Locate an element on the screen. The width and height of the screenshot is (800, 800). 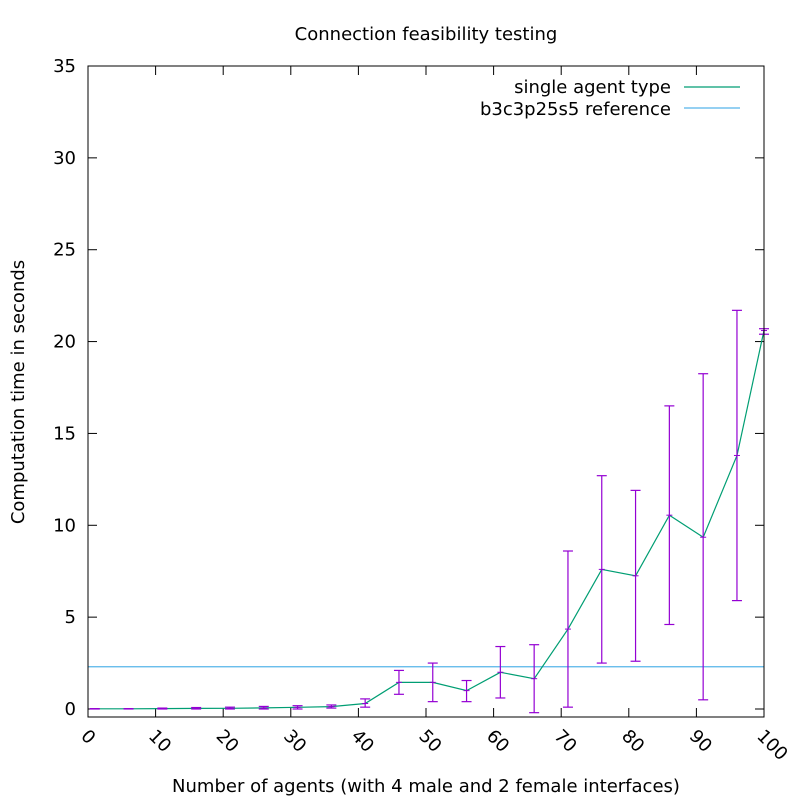
y-tick-label: 25 is located at coordinates (64, 250).